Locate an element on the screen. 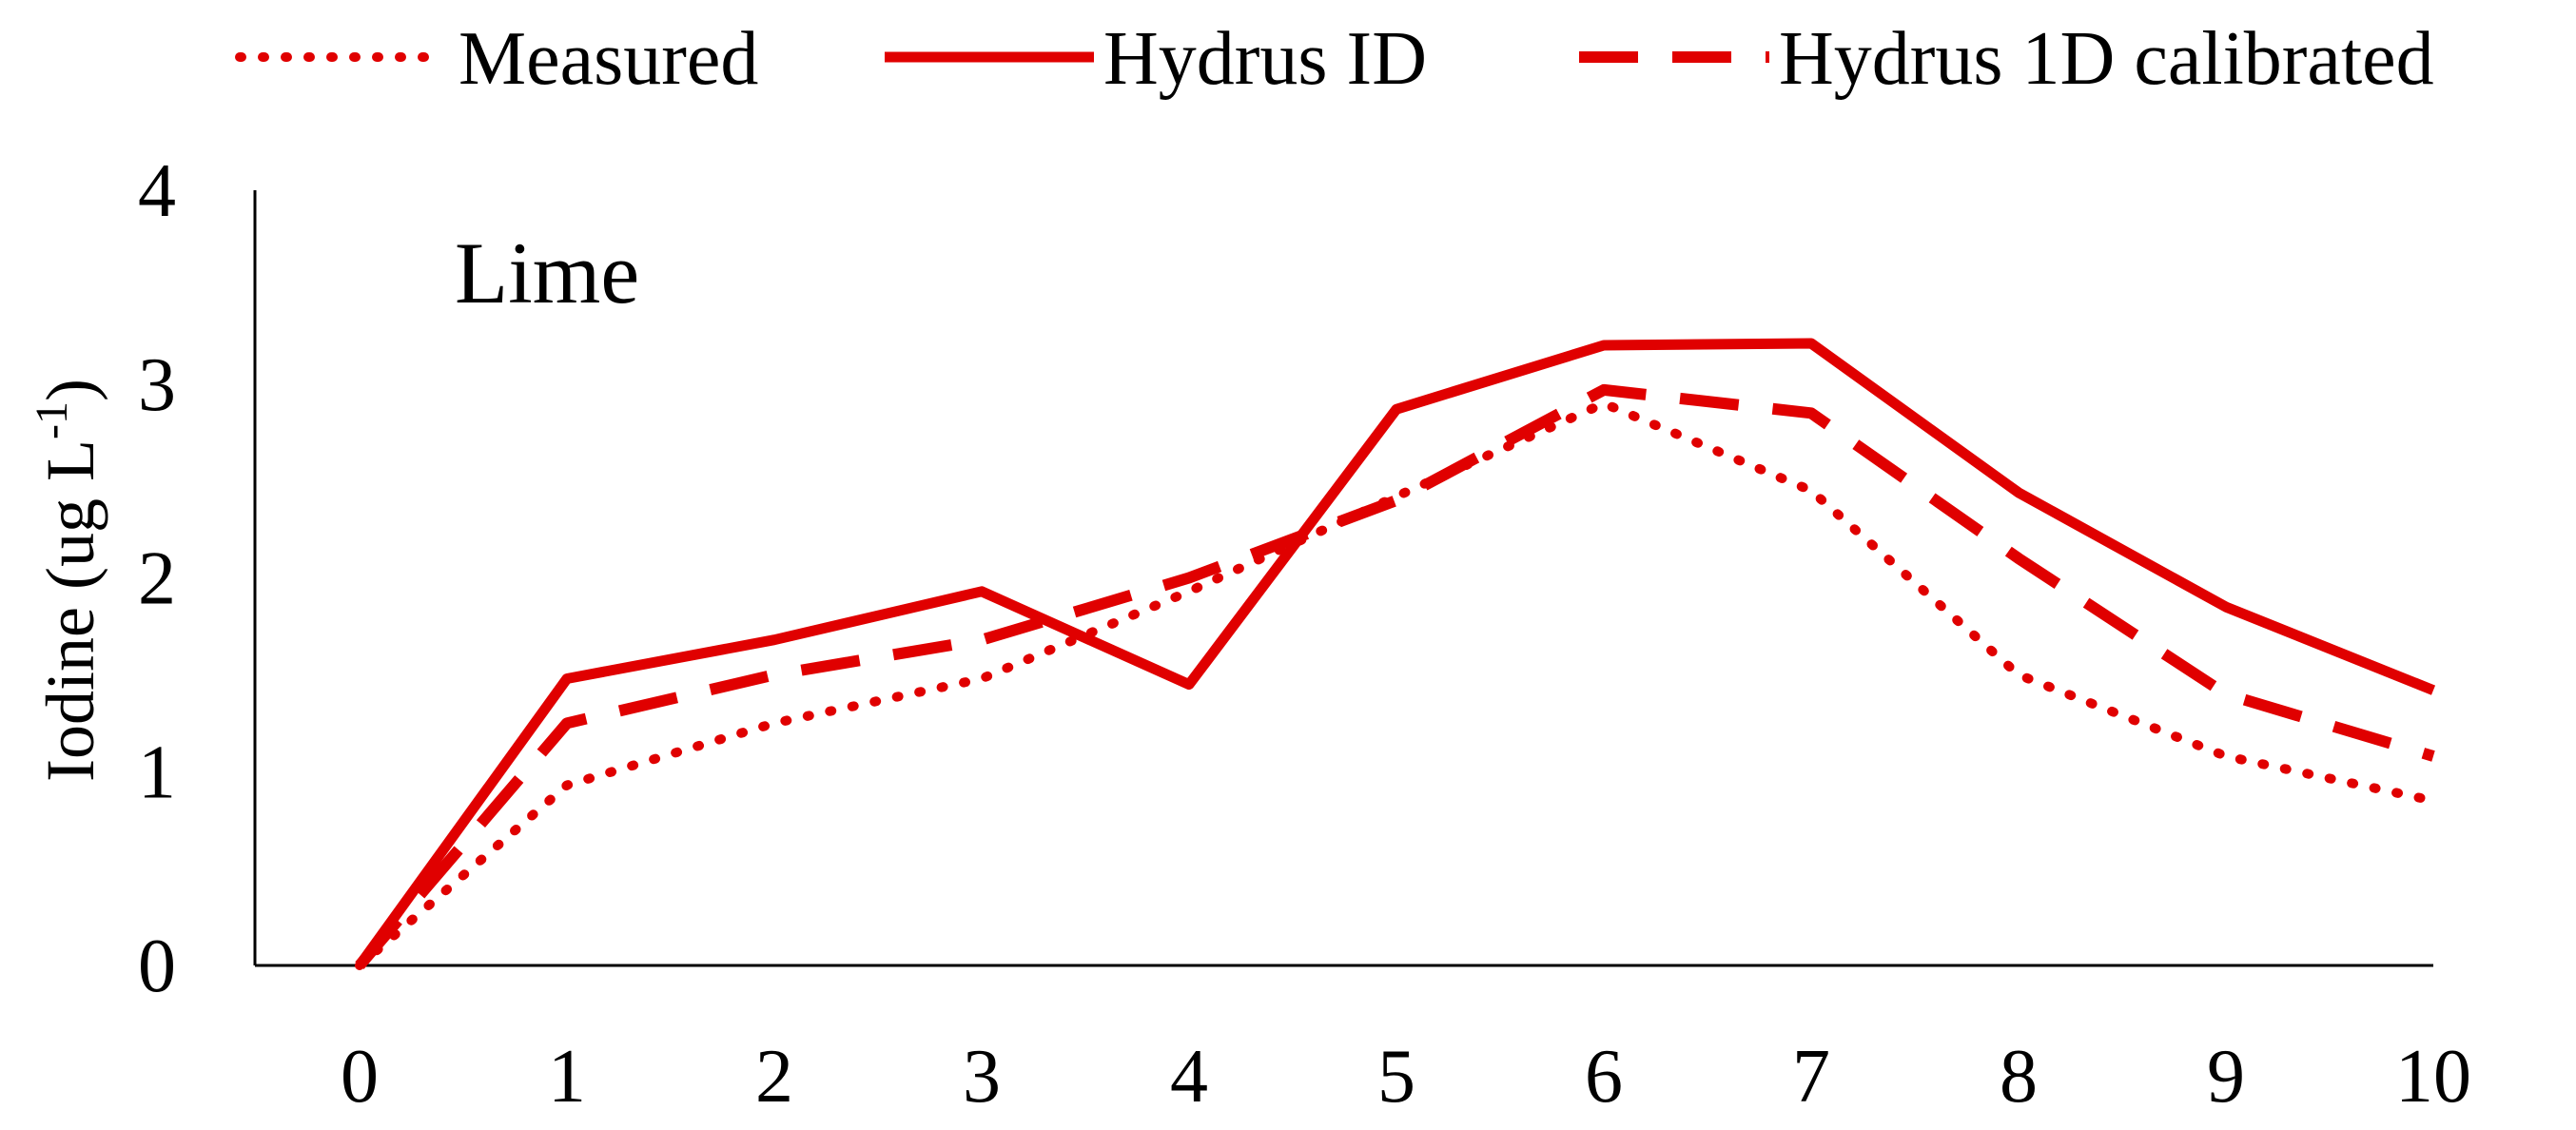  legend: Measured Hydrus ID Hydrus 1D calibrated is located at coordinates (1334, 59).